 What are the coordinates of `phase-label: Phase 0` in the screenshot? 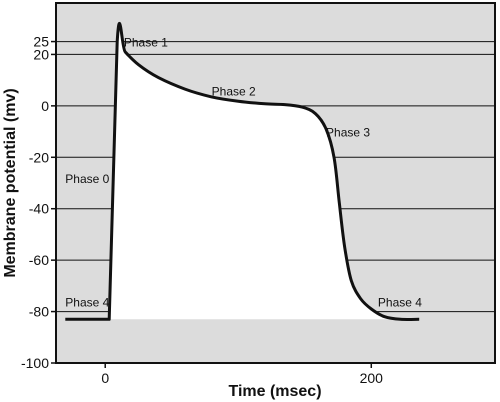 It's located at (87, 179).